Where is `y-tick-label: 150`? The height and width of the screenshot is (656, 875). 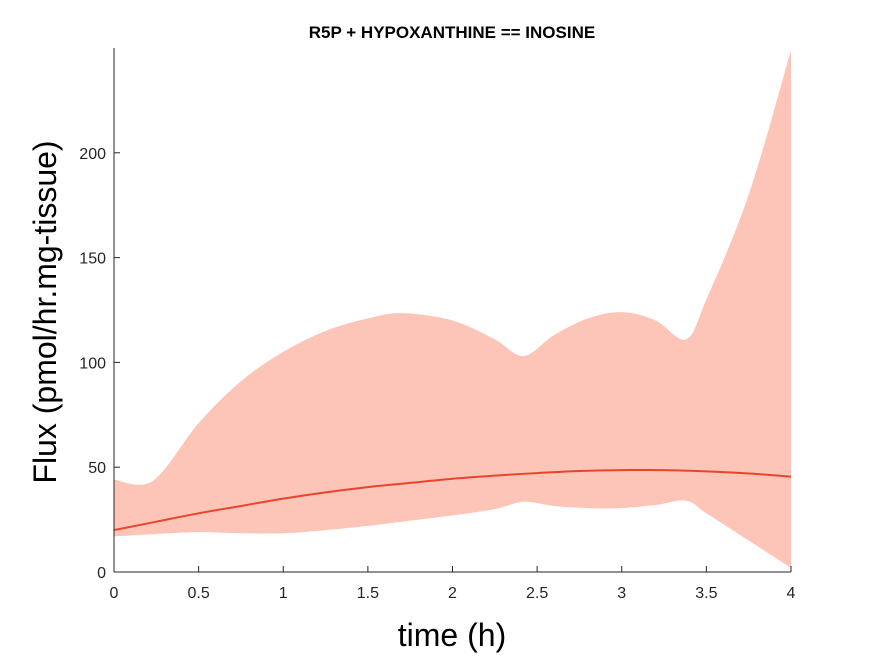 y-tick-label: 150 is located at coordinates (92, 259).